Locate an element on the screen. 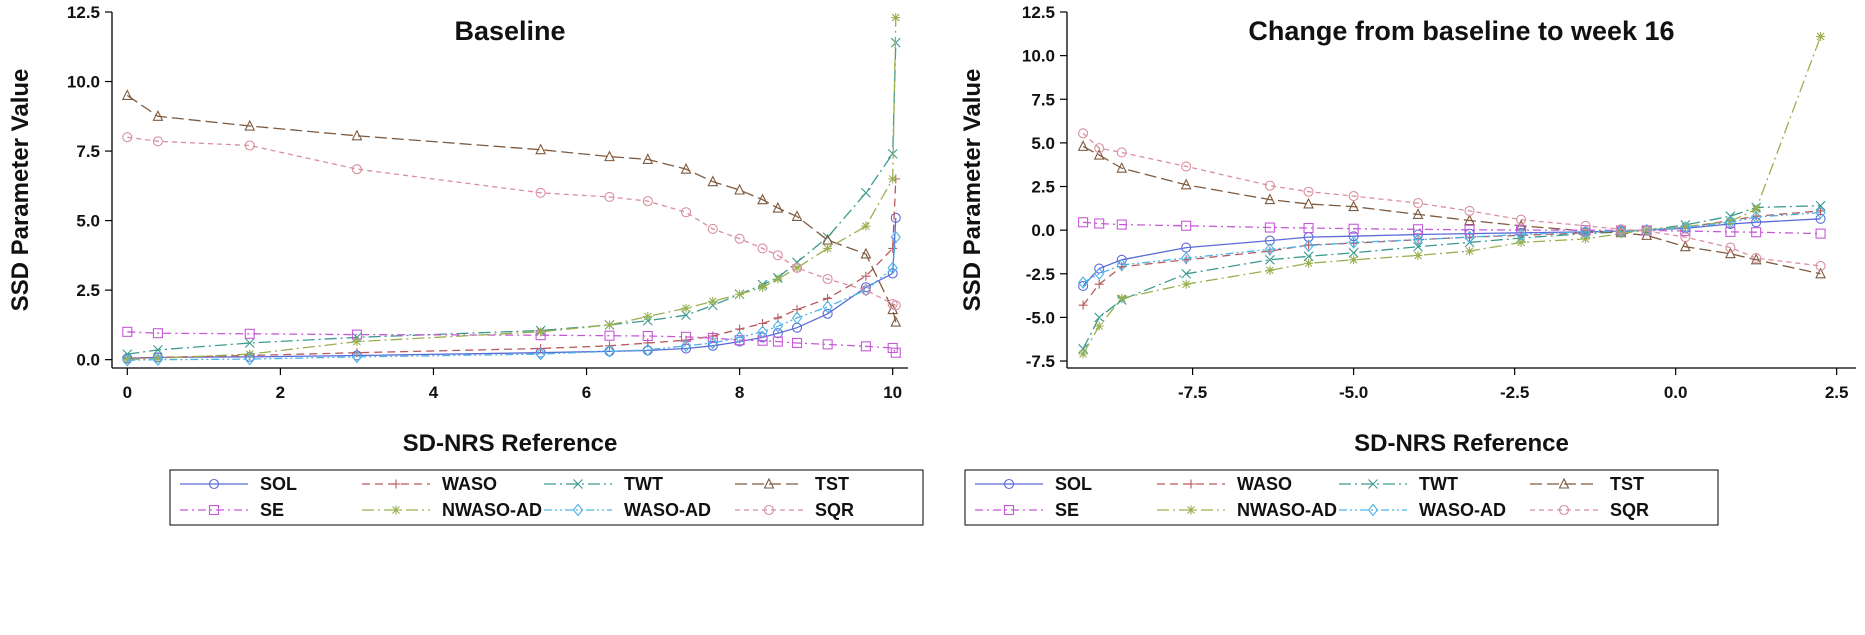 Image resolution: width=1865 pixels, height=635 pixels. y-tick-label: 10.0 is located at coordinates (1038, 56).